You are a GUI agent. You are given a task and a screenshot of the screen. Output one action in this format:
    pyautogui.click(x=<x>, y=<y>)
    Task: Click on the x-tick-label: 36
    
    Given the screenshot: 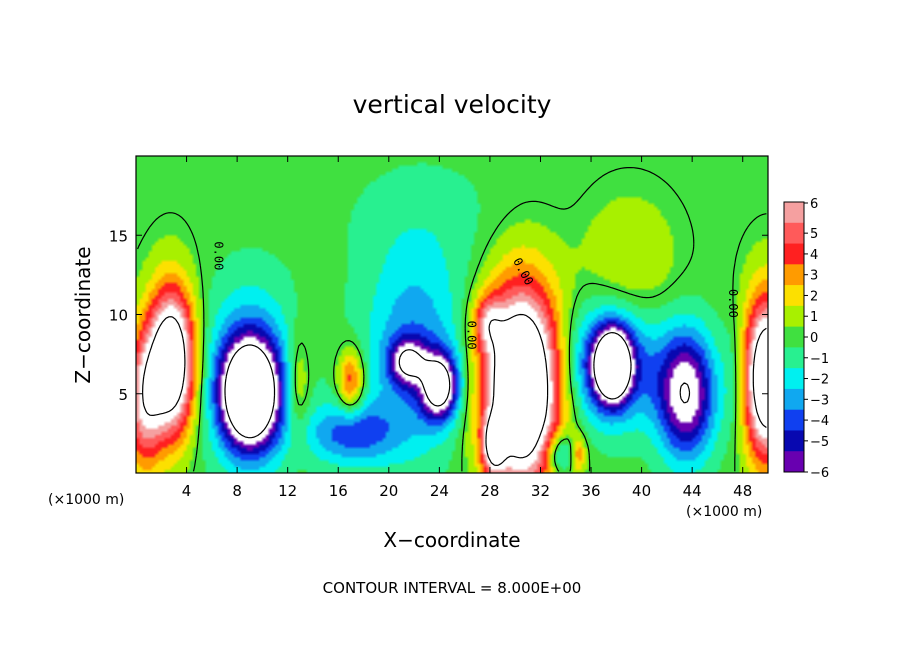 What is the action you would take?
    pyautogui.click(x=590, y=491)
    